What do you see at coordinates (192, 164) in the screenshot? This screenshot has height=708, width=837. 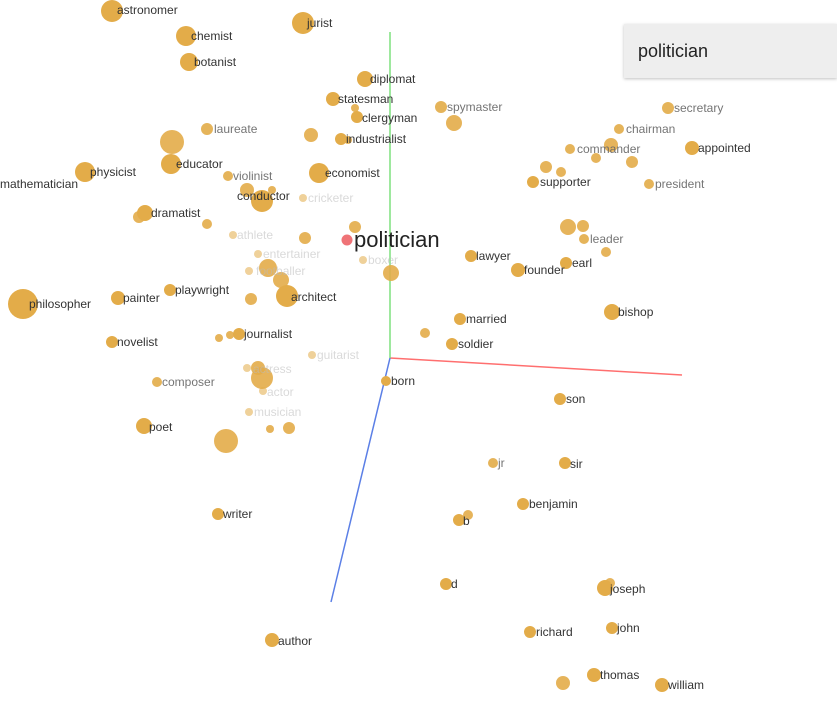 I see `point-educator: educator` at bounding box center [192, 164].